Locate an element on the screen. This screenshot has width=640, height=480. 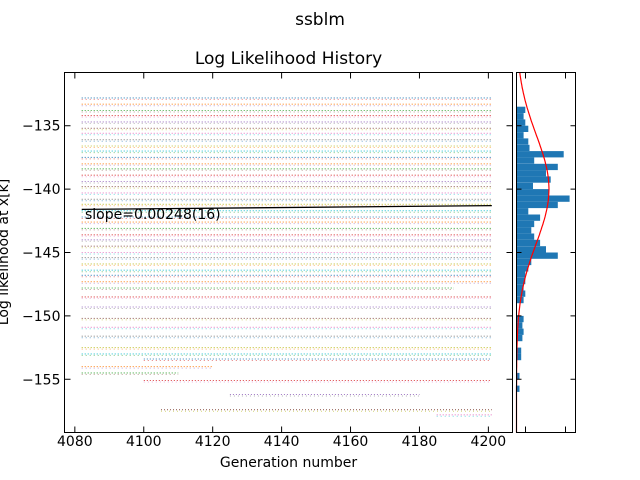
y-tick-label: −150 is located at coordinates (41, 317).